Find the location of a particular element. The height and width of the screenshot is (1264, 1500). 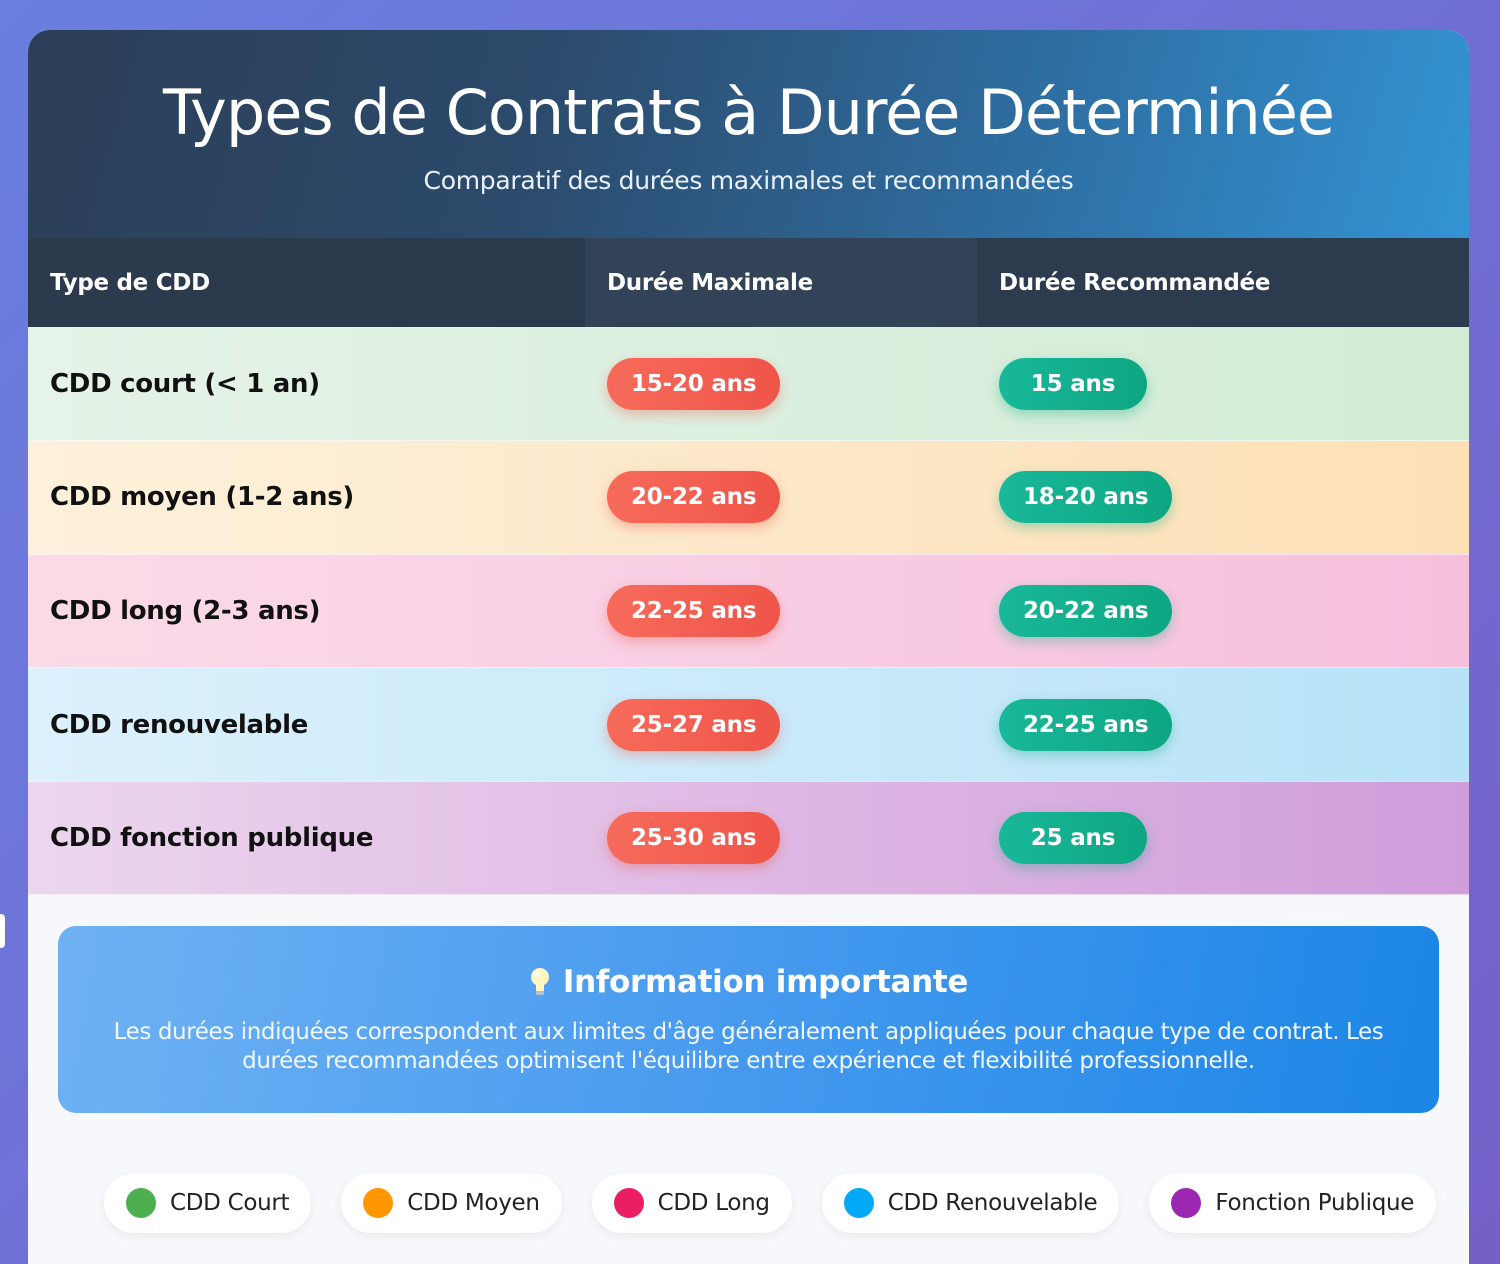

recommended-duration-badge: 22-25 ans is located at coordinates (1086, 724).